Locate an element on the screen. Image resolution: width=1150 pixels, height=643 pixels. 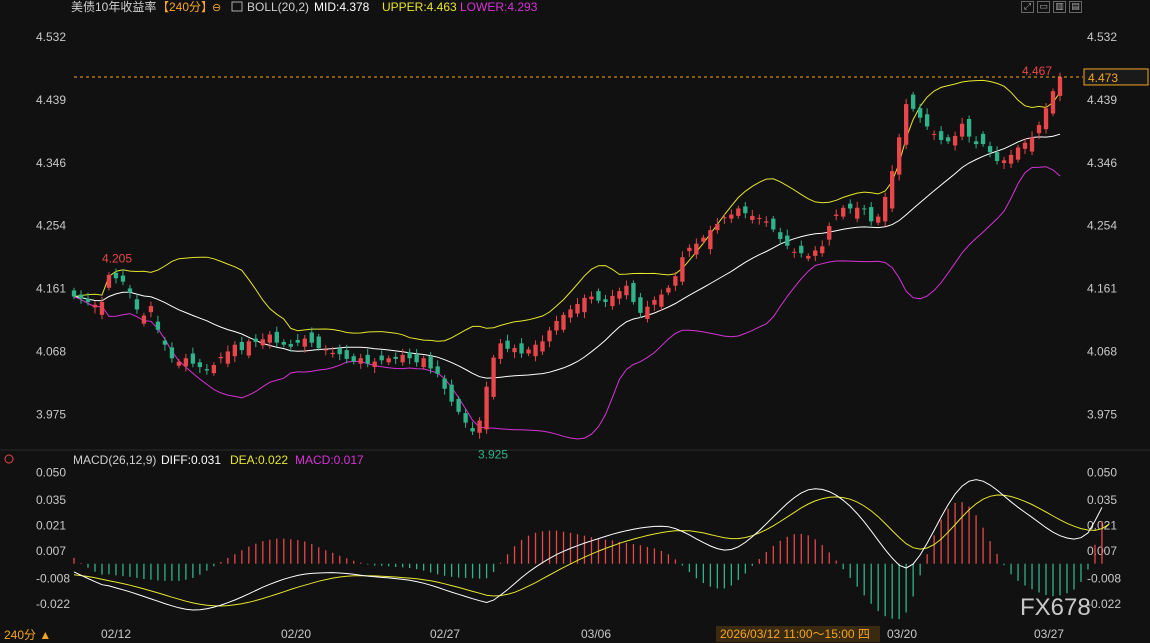
x-axis-date-label: 03/06 is located at coordinates (596, 634).